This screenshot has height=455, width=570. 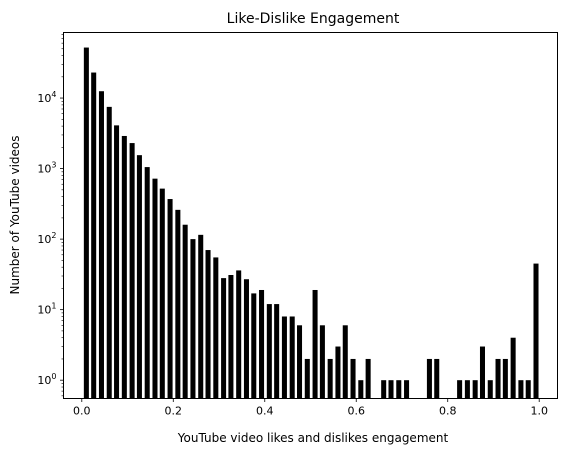 I want to click on y-tick-label: 10⁰, so click(x=46, y=379).